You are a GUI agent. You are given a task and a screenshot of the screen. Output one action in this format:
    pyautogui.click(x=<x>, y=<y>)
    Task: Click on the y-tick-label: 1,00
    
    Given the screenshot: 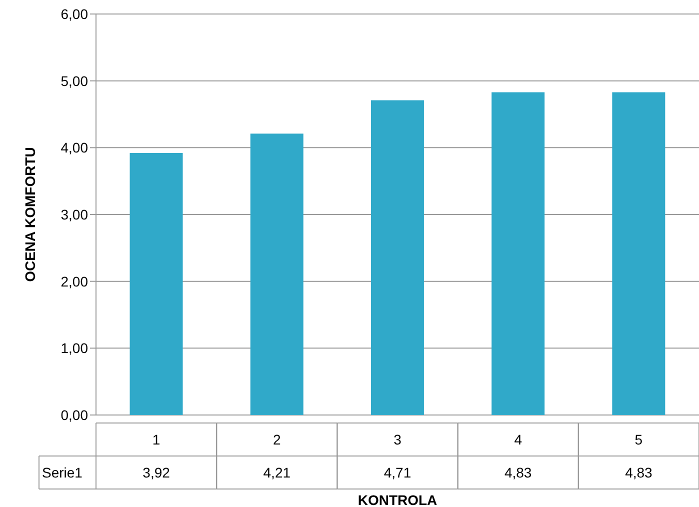 What is the action you would take?
    pyautogui.click(x=74, y=348)
    